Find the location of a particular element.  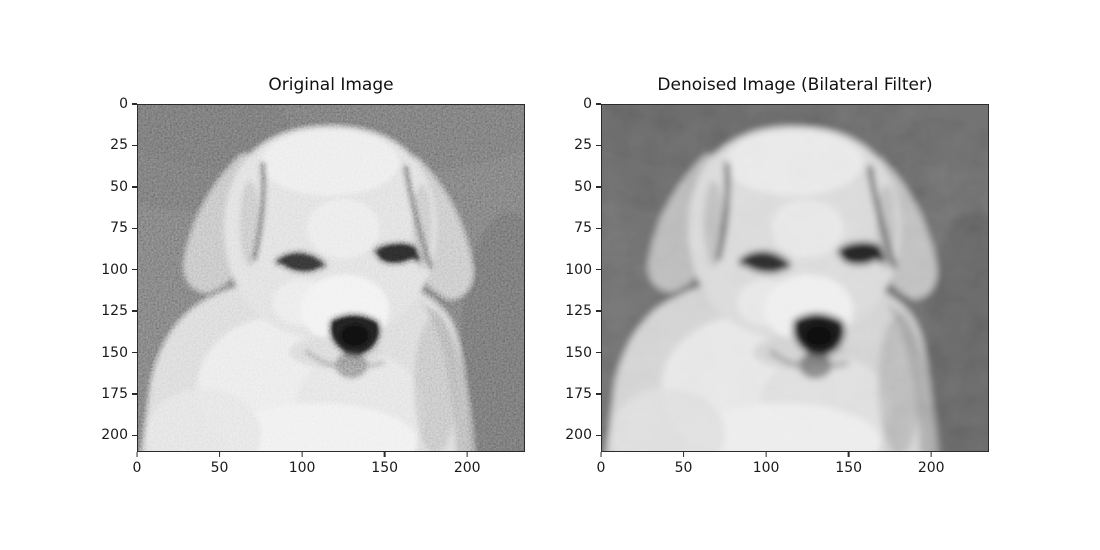

panel-title-denoised: Denoised Image (Bilateral Filter) is located at coordinates (795, 85).